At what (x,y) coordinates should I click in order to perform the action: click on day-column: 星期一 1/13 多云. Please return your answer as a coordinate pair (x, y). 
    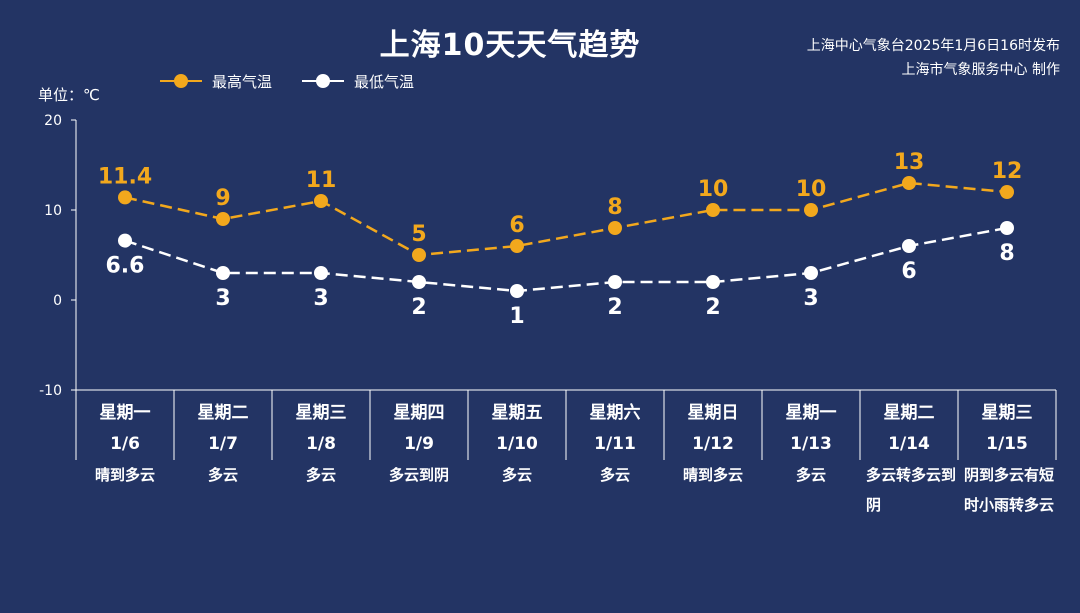
    Looking at the image, I should click on (811, 444).